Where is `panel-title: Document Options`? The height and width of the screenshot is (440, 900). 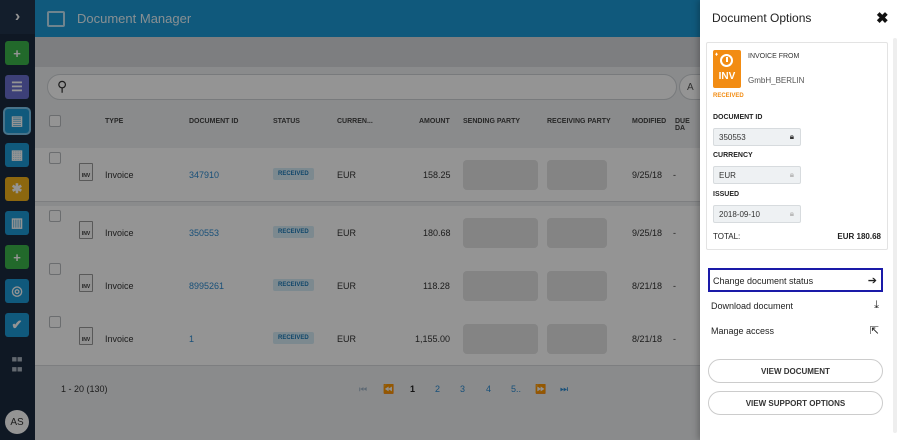 panel-title: Document Options is located at coordinates (762, 18).